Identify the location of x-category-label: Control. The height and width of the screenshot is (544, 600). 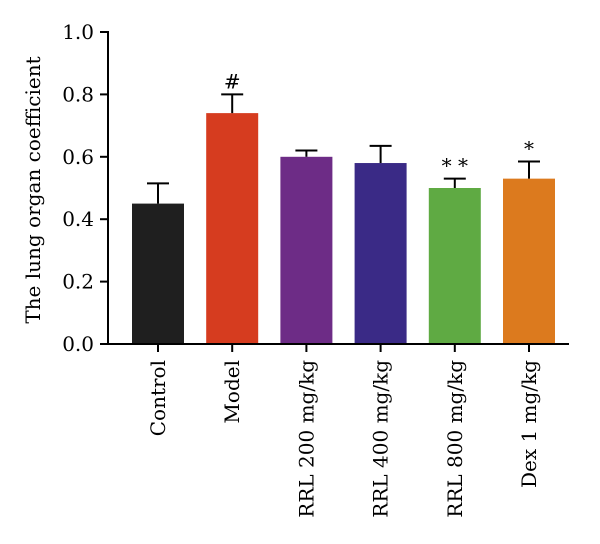
(158, 398).